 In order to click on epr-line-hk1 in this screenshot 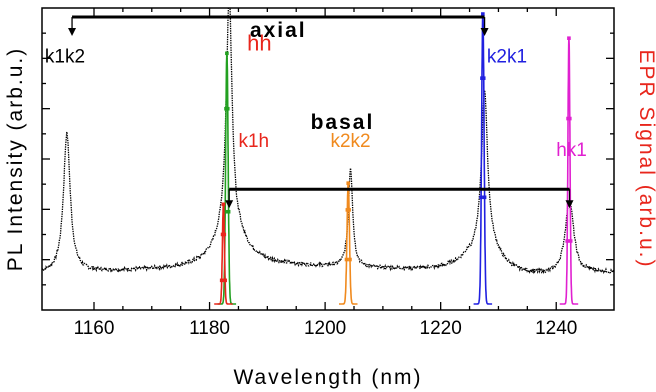, I will do `click(569, 171)`.